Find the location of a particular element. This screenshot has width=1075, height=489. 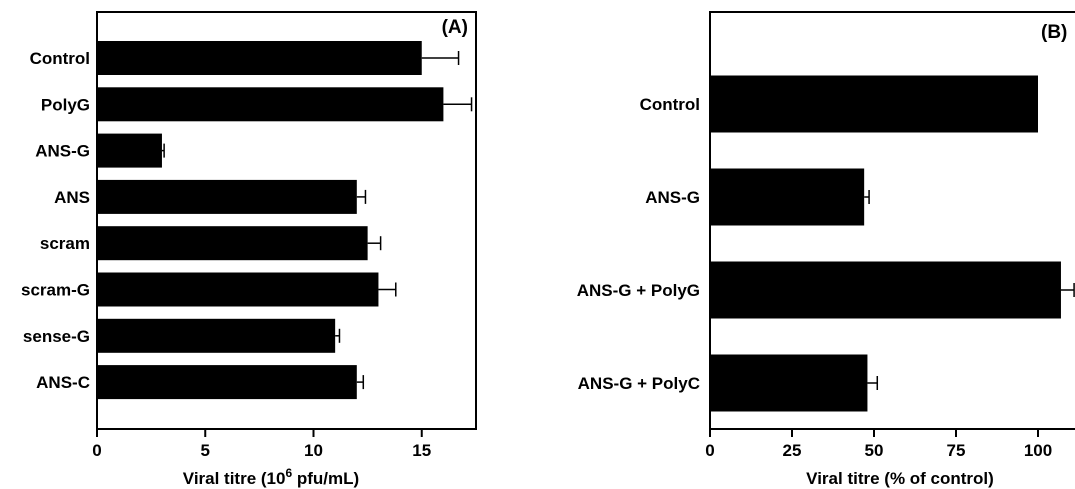

panel-a-label: (A) is located at coordinates (455, 27).